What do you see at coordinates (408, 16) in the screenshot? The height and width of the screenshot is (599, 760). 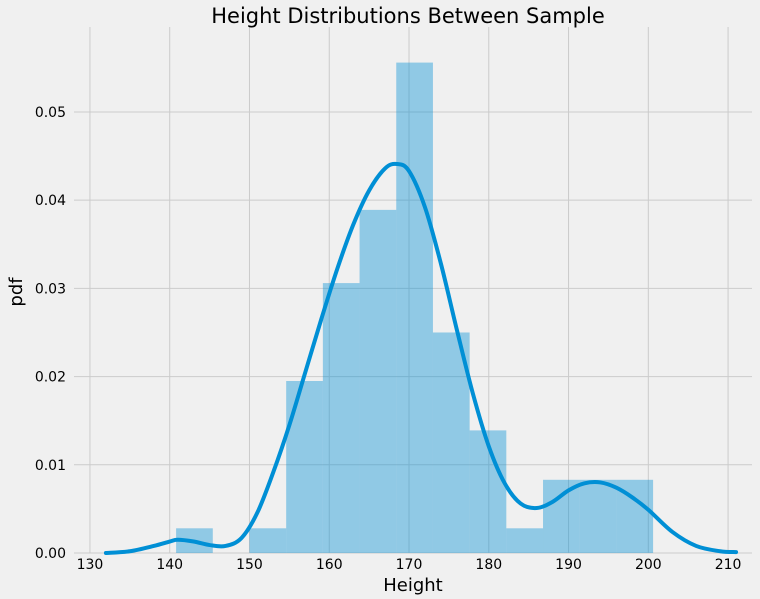 I see `chart-title: Height Distributions Between Sample` at bounding box center [408, 16].